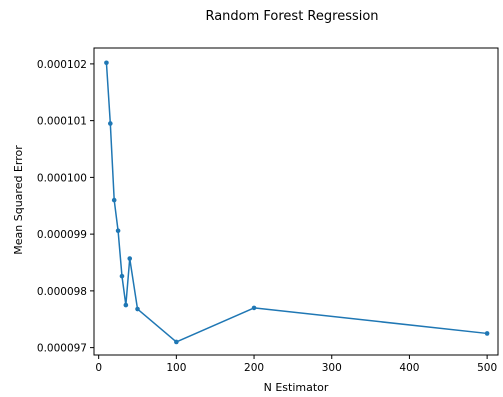  What do you see at coordinates (176, 368) in the screenshot?
I see `x-tick-label: 100` at bounding box center [176, 368].